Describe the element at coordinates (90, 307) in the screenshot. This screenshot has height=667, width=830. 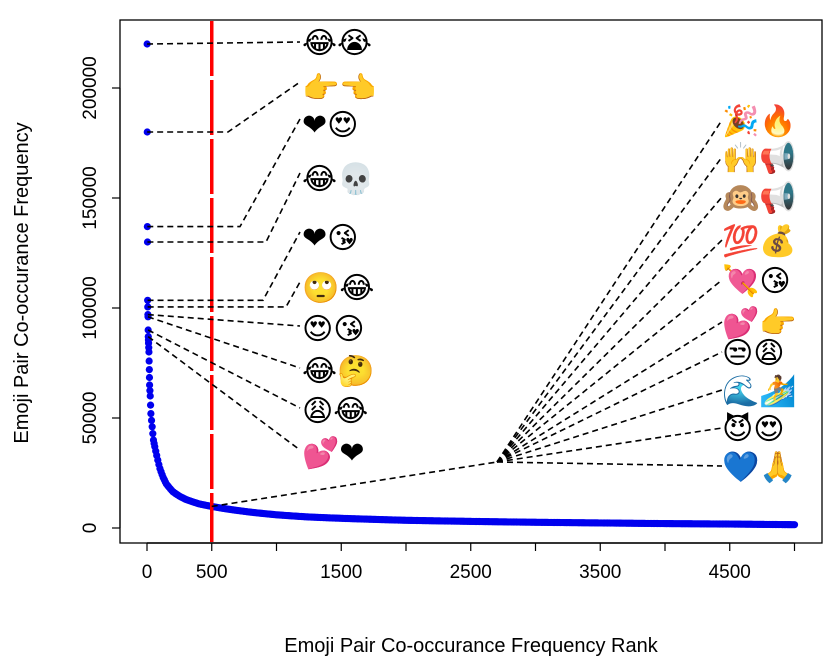
I see `y-tick-label: 100000` at that location.